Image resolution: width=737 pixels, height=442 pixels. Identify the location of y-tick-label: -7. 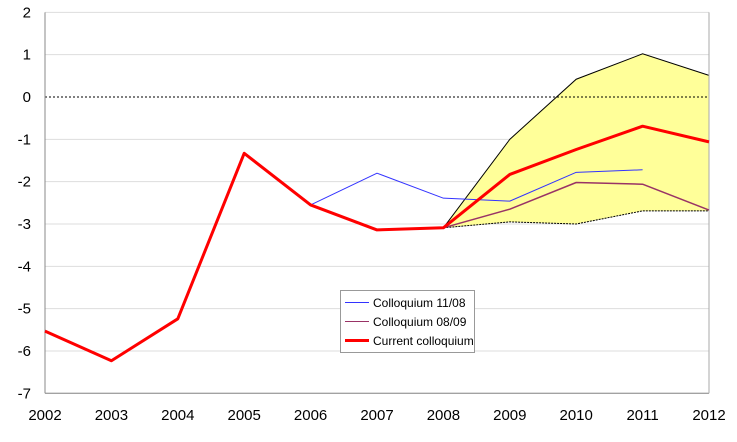
(24, 393).